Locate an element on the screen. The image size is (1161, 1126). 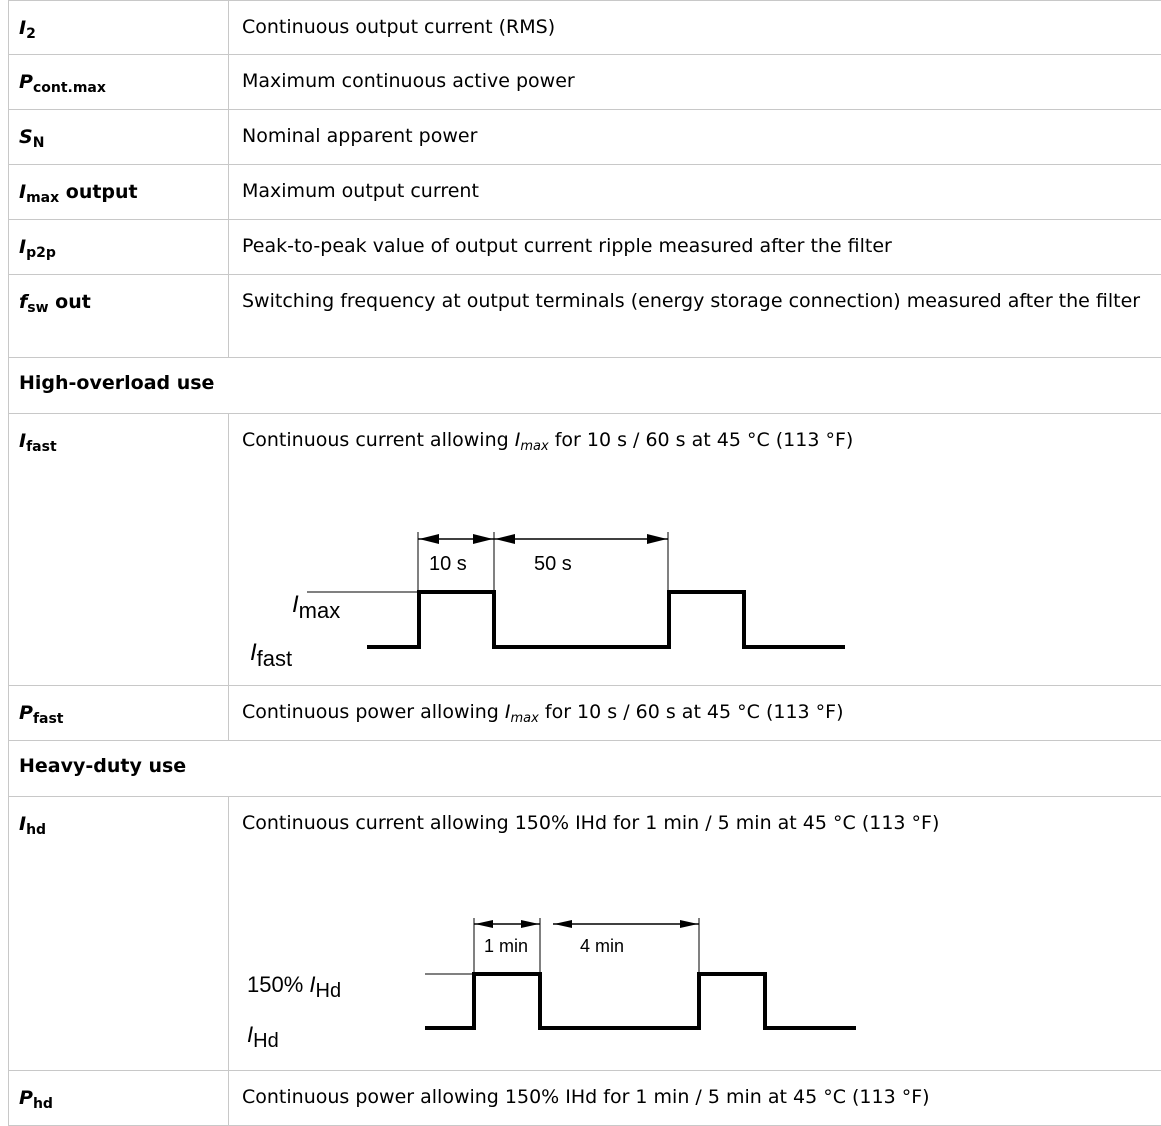
term-cell: Pfast is located at coordinates (119, 713).